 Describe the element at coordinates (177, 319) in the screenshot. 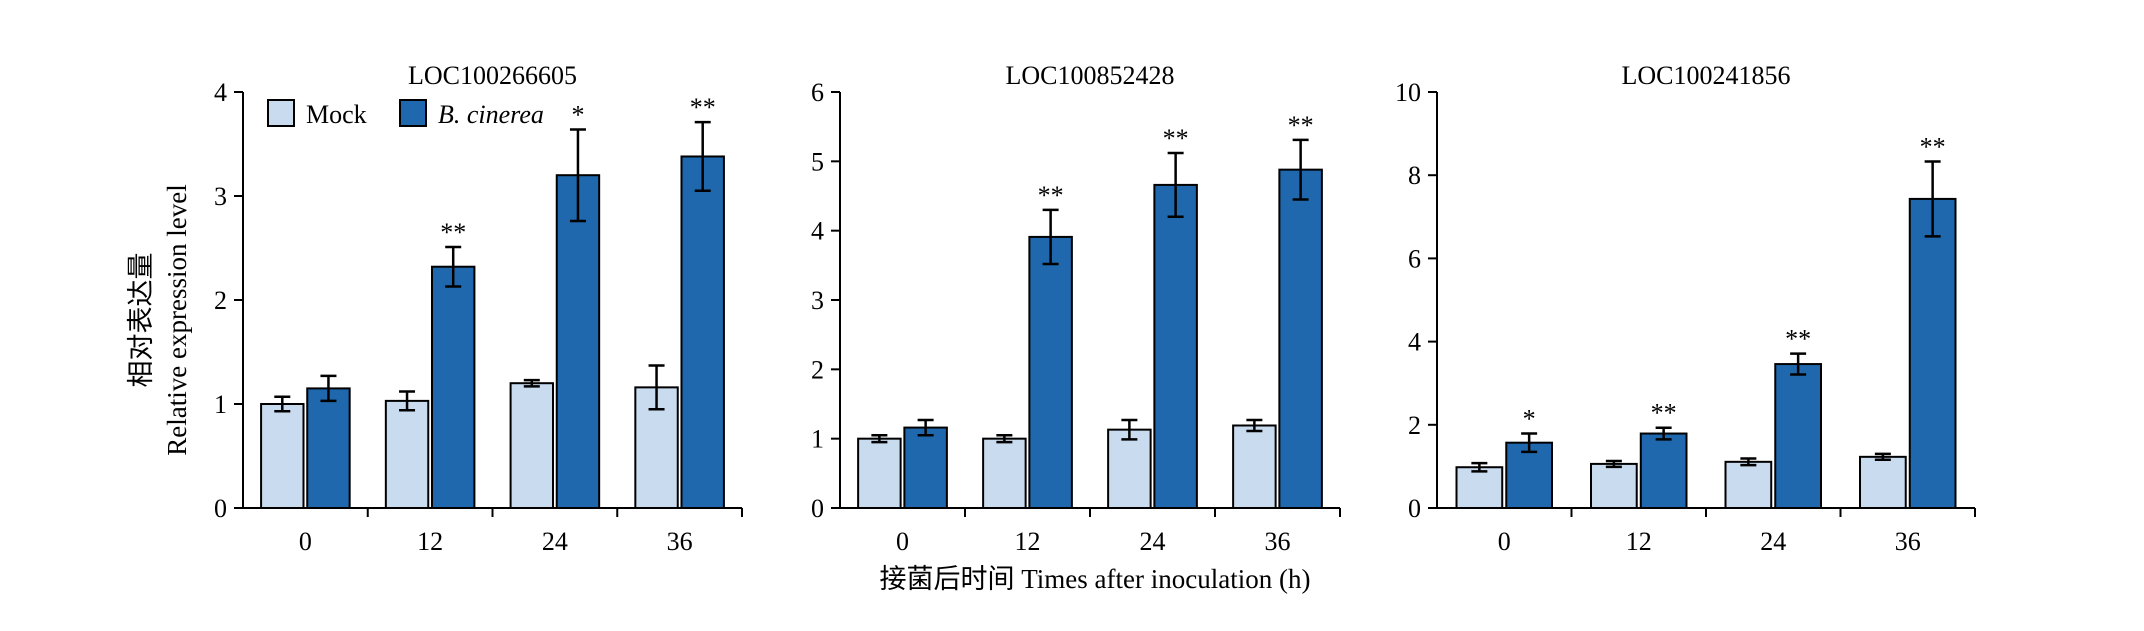

I see `y-axis-title-en: Relative expression level` at that location.